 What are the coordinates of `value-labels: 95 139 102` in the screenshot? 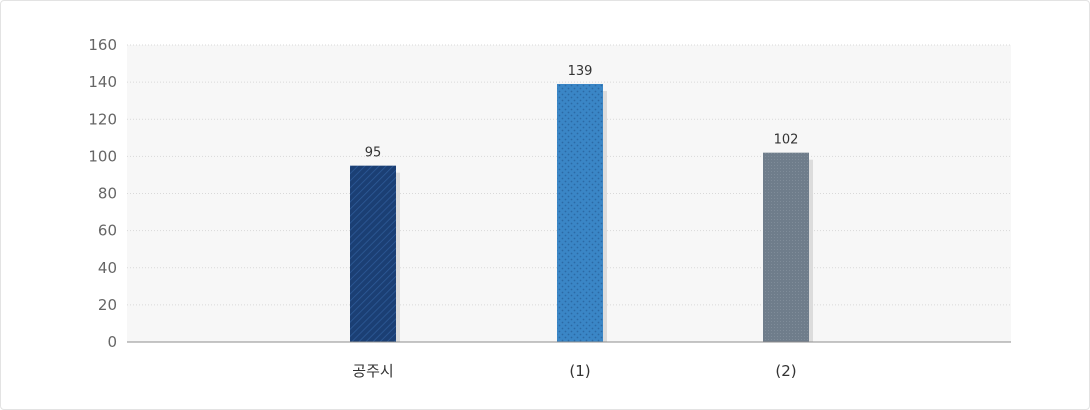 It's located at (582, 112).